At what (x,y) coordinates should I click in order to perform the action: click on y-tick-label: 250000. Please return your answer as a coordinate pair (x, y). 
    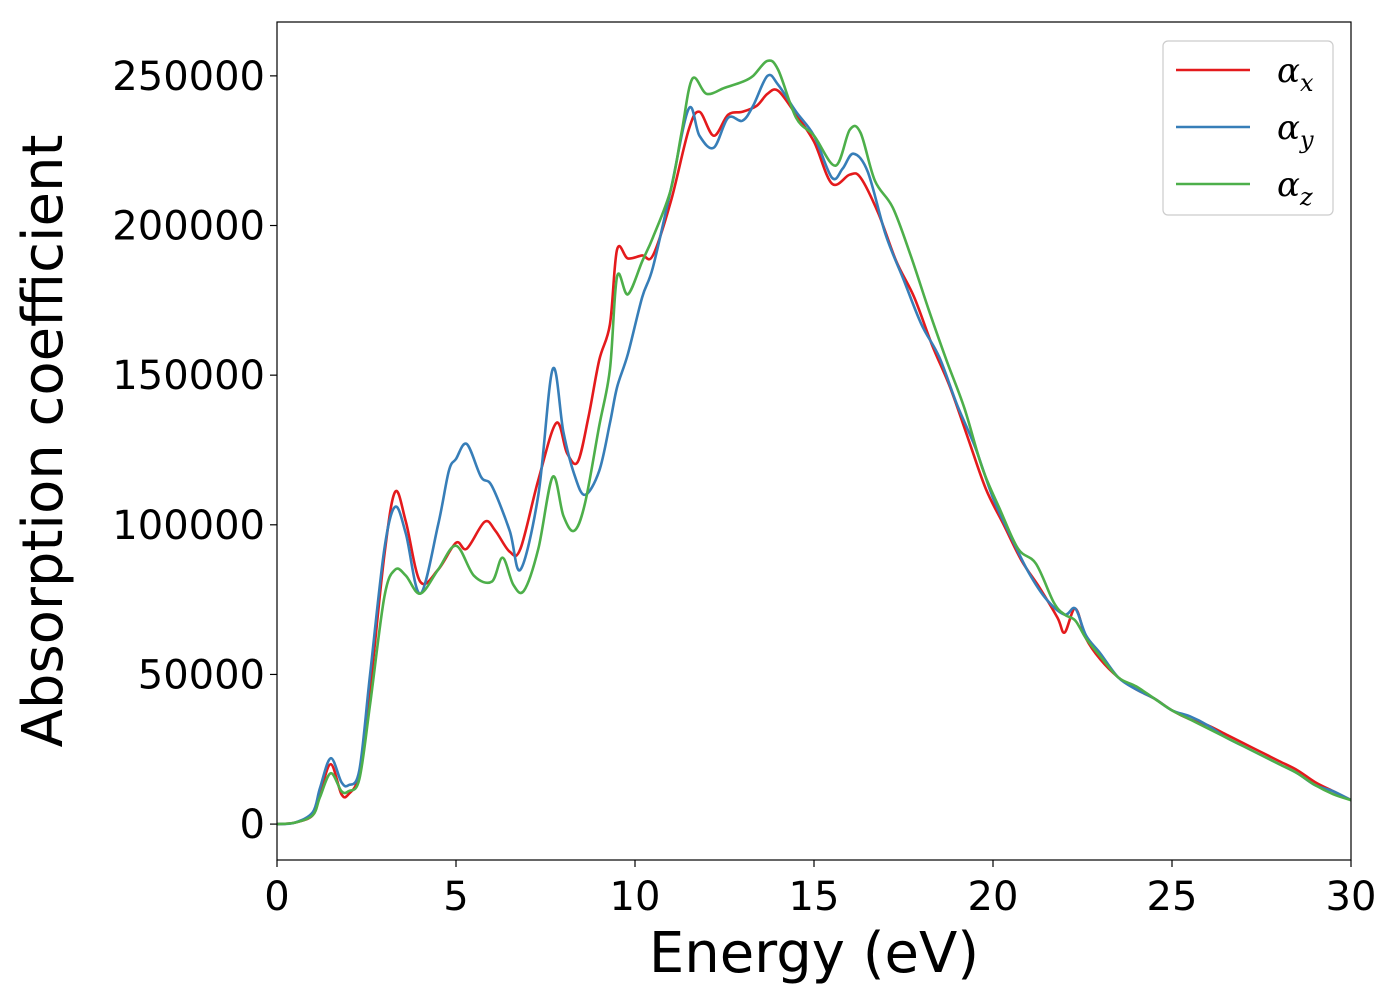
    Looking at the image, I should click on (188, 77).